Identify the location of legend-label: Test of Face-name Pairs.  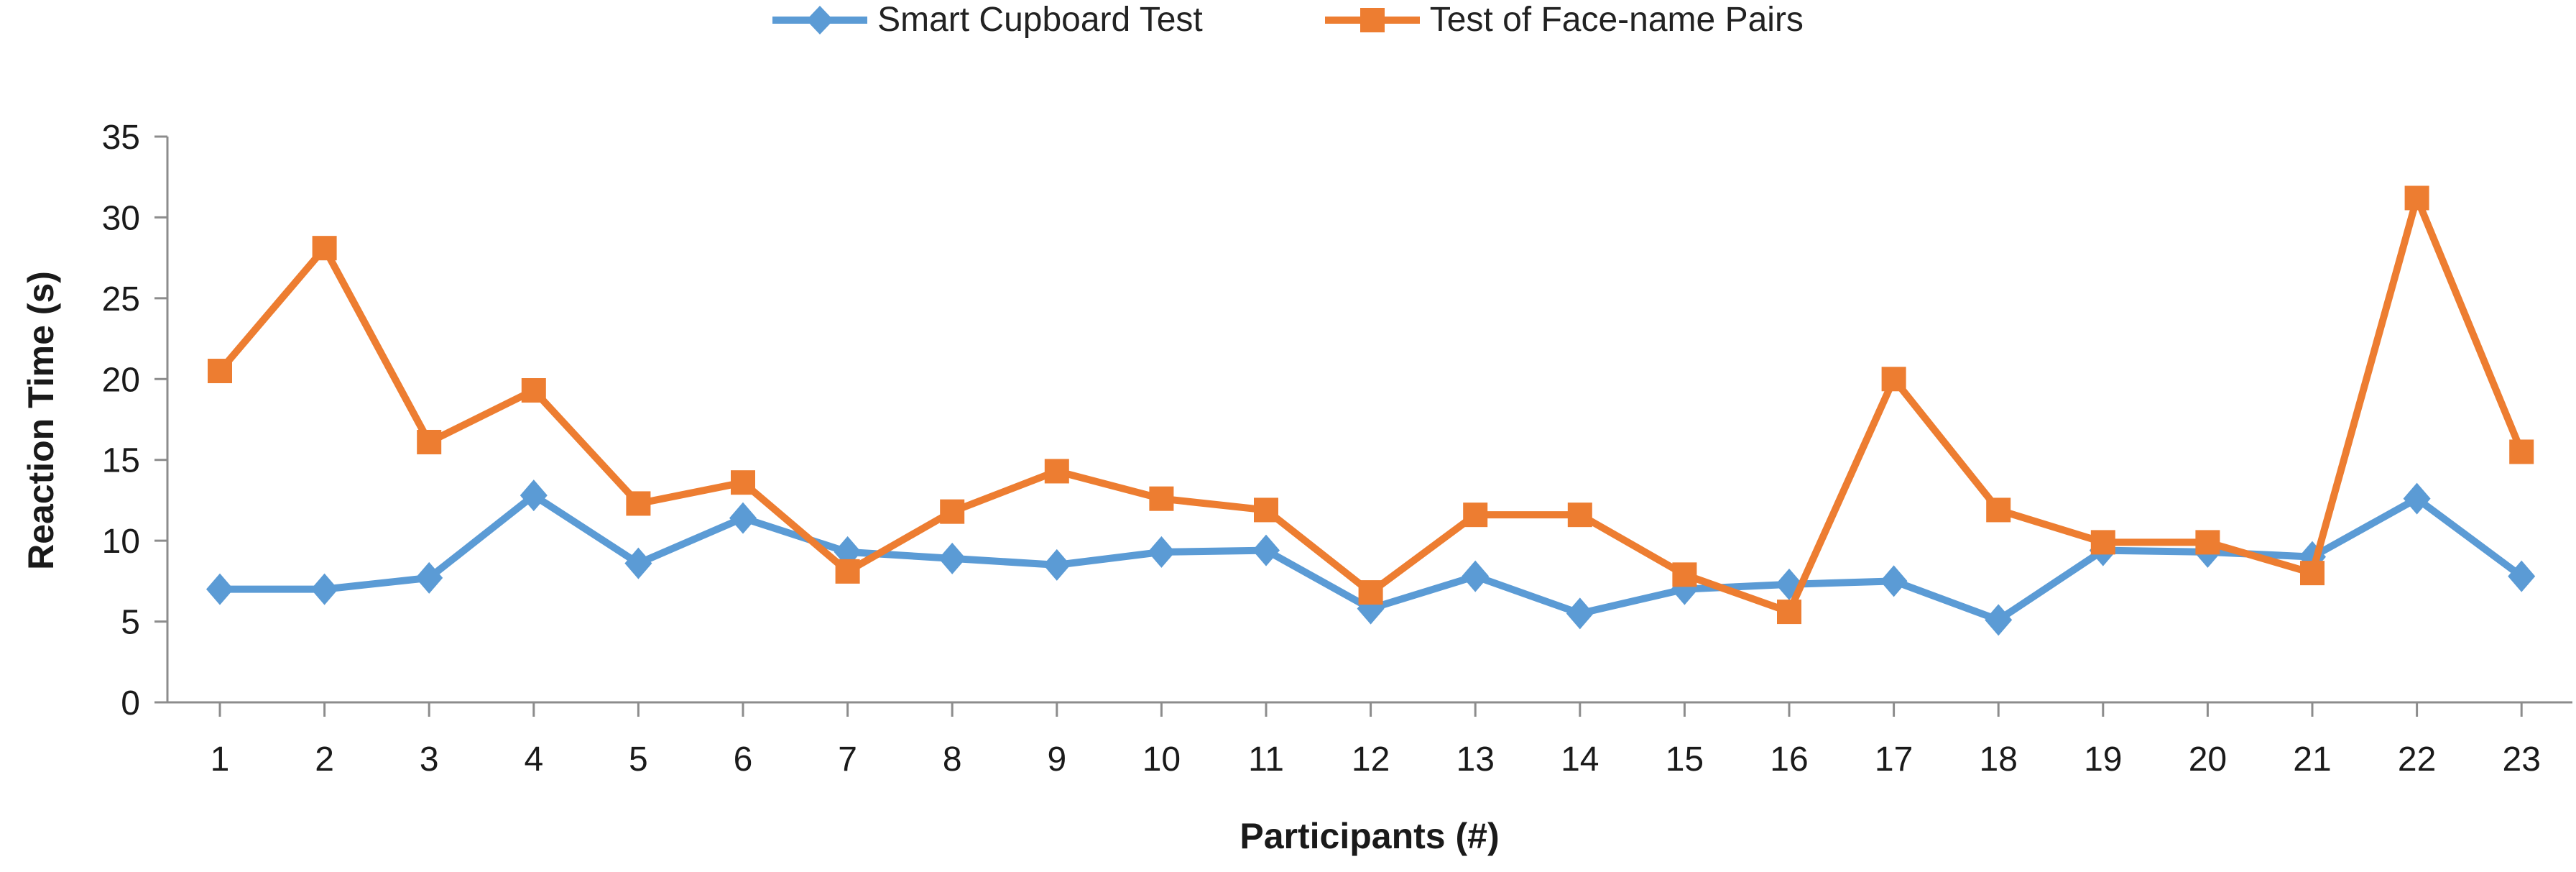
(1616, 20).